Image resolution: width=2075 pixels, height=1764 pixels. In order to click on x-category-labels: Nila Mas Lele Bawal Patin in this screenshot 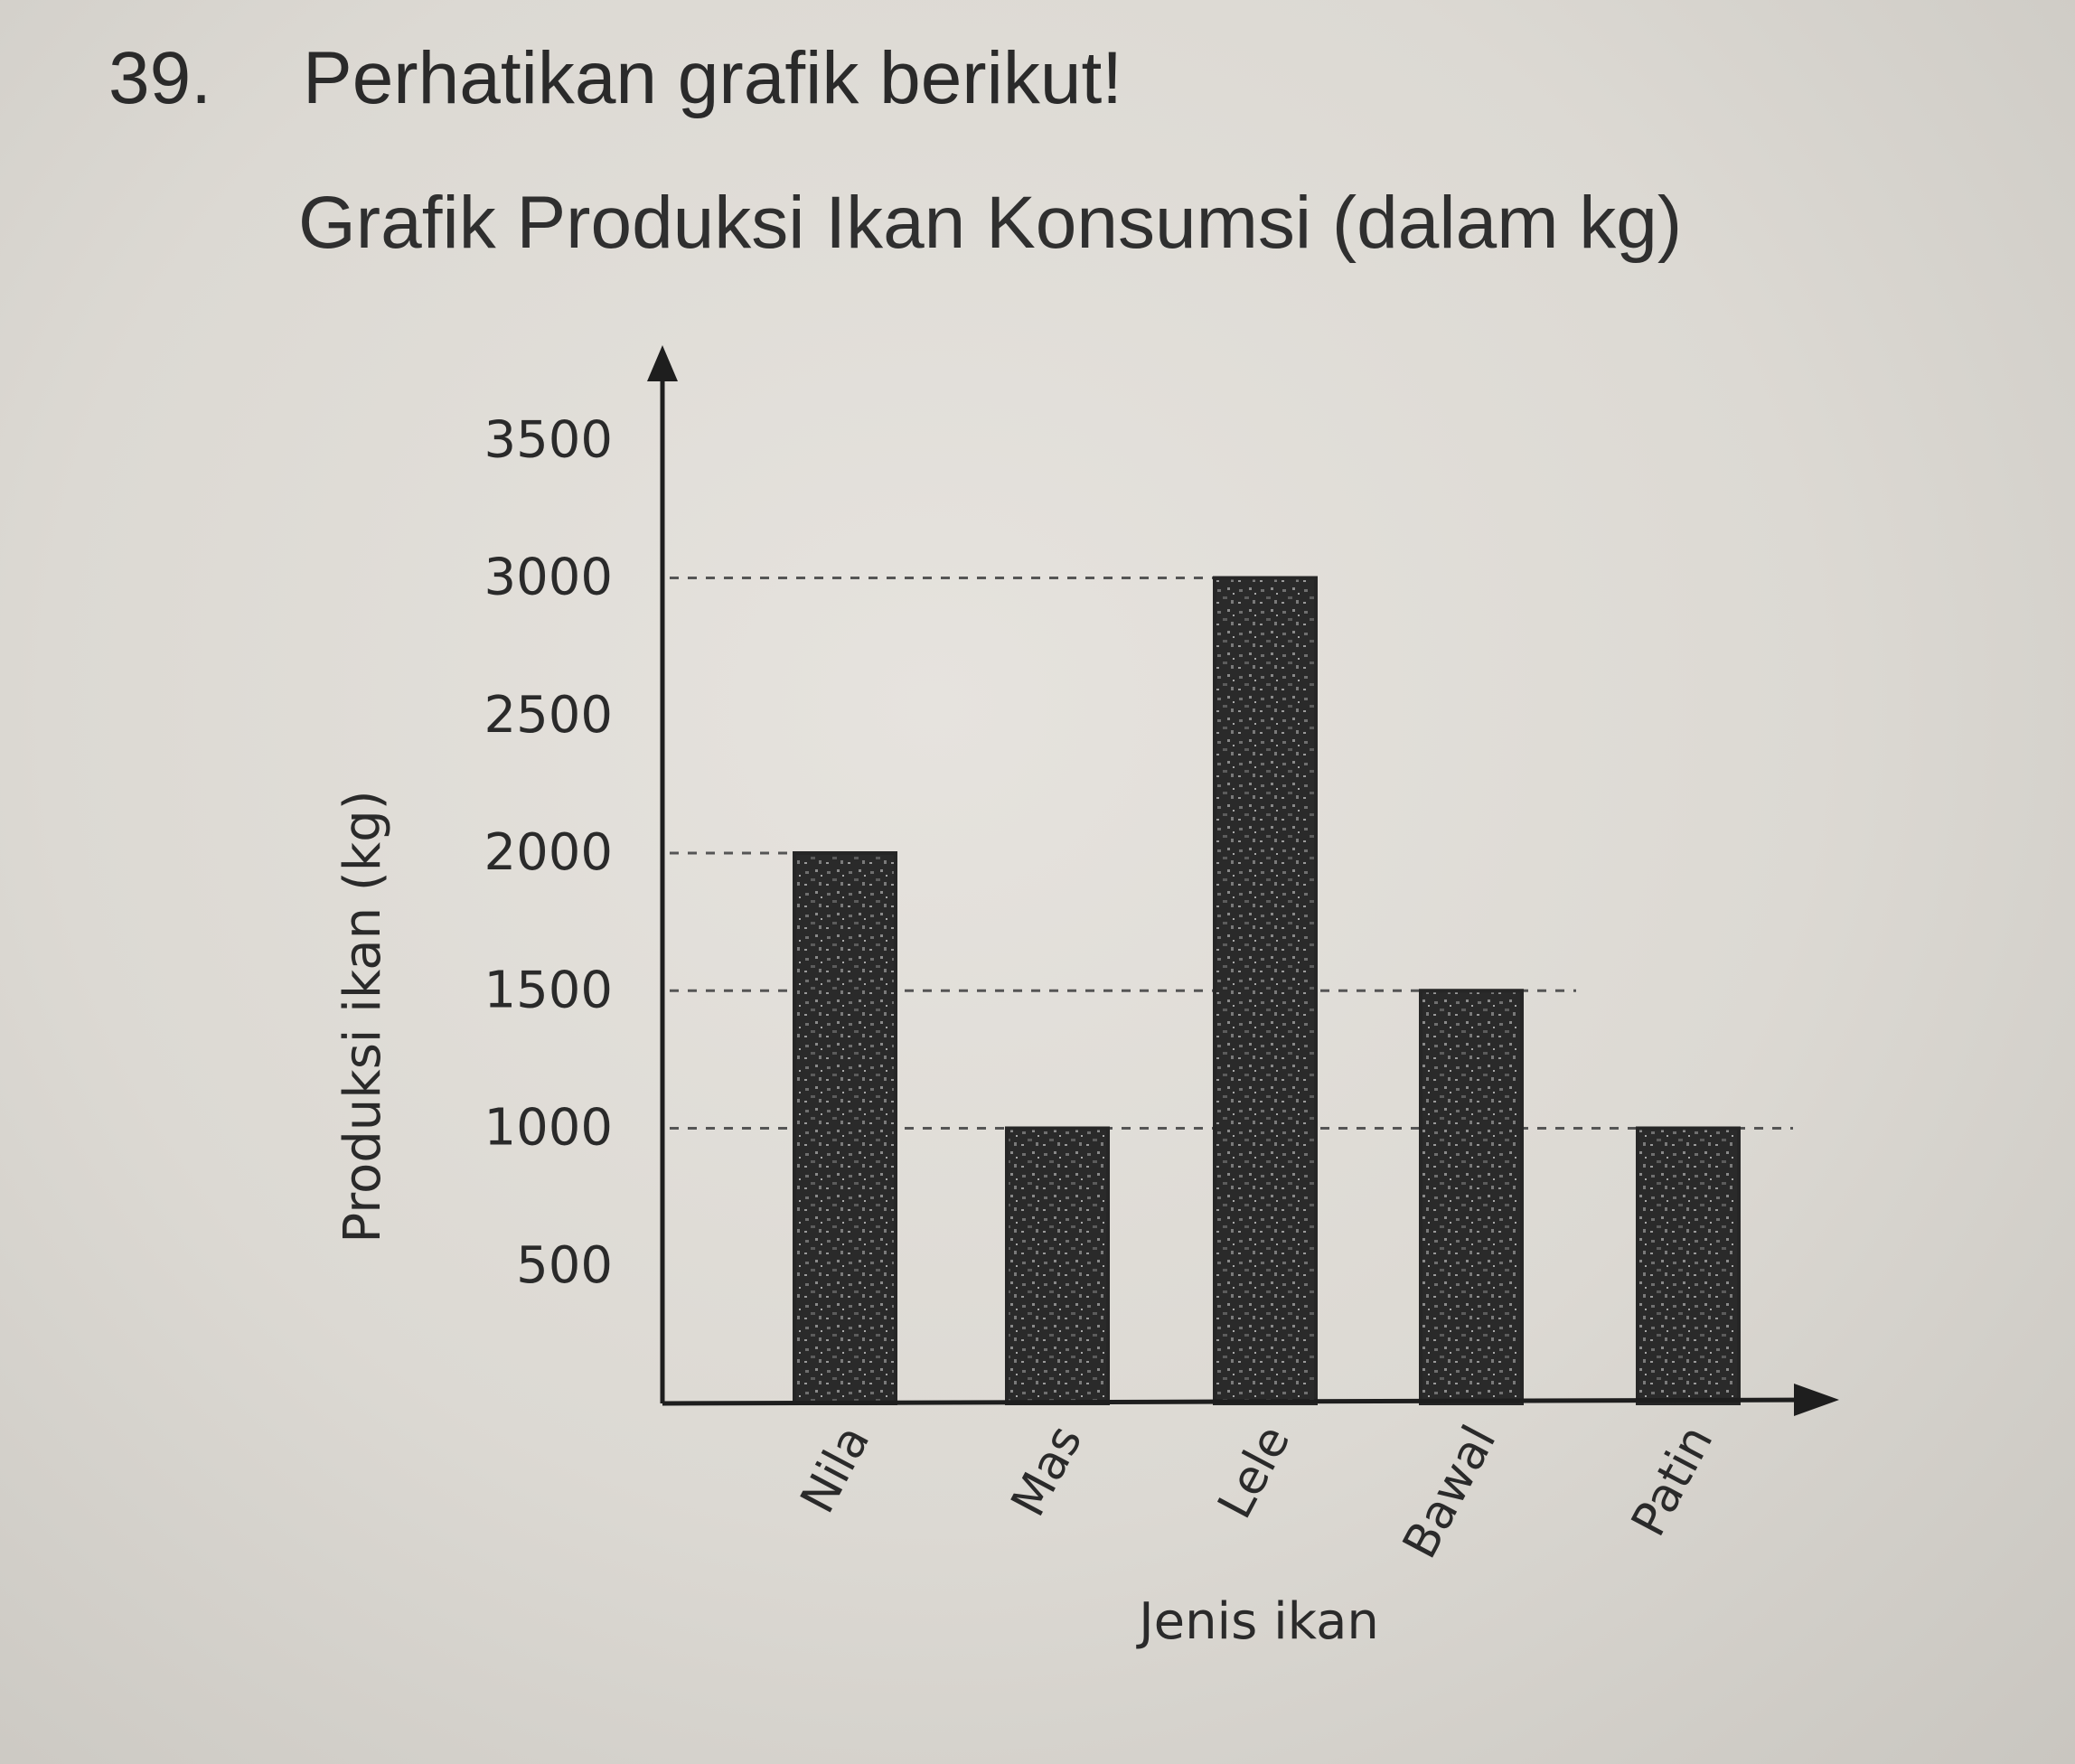, I will do `click(1257, 1492)`.